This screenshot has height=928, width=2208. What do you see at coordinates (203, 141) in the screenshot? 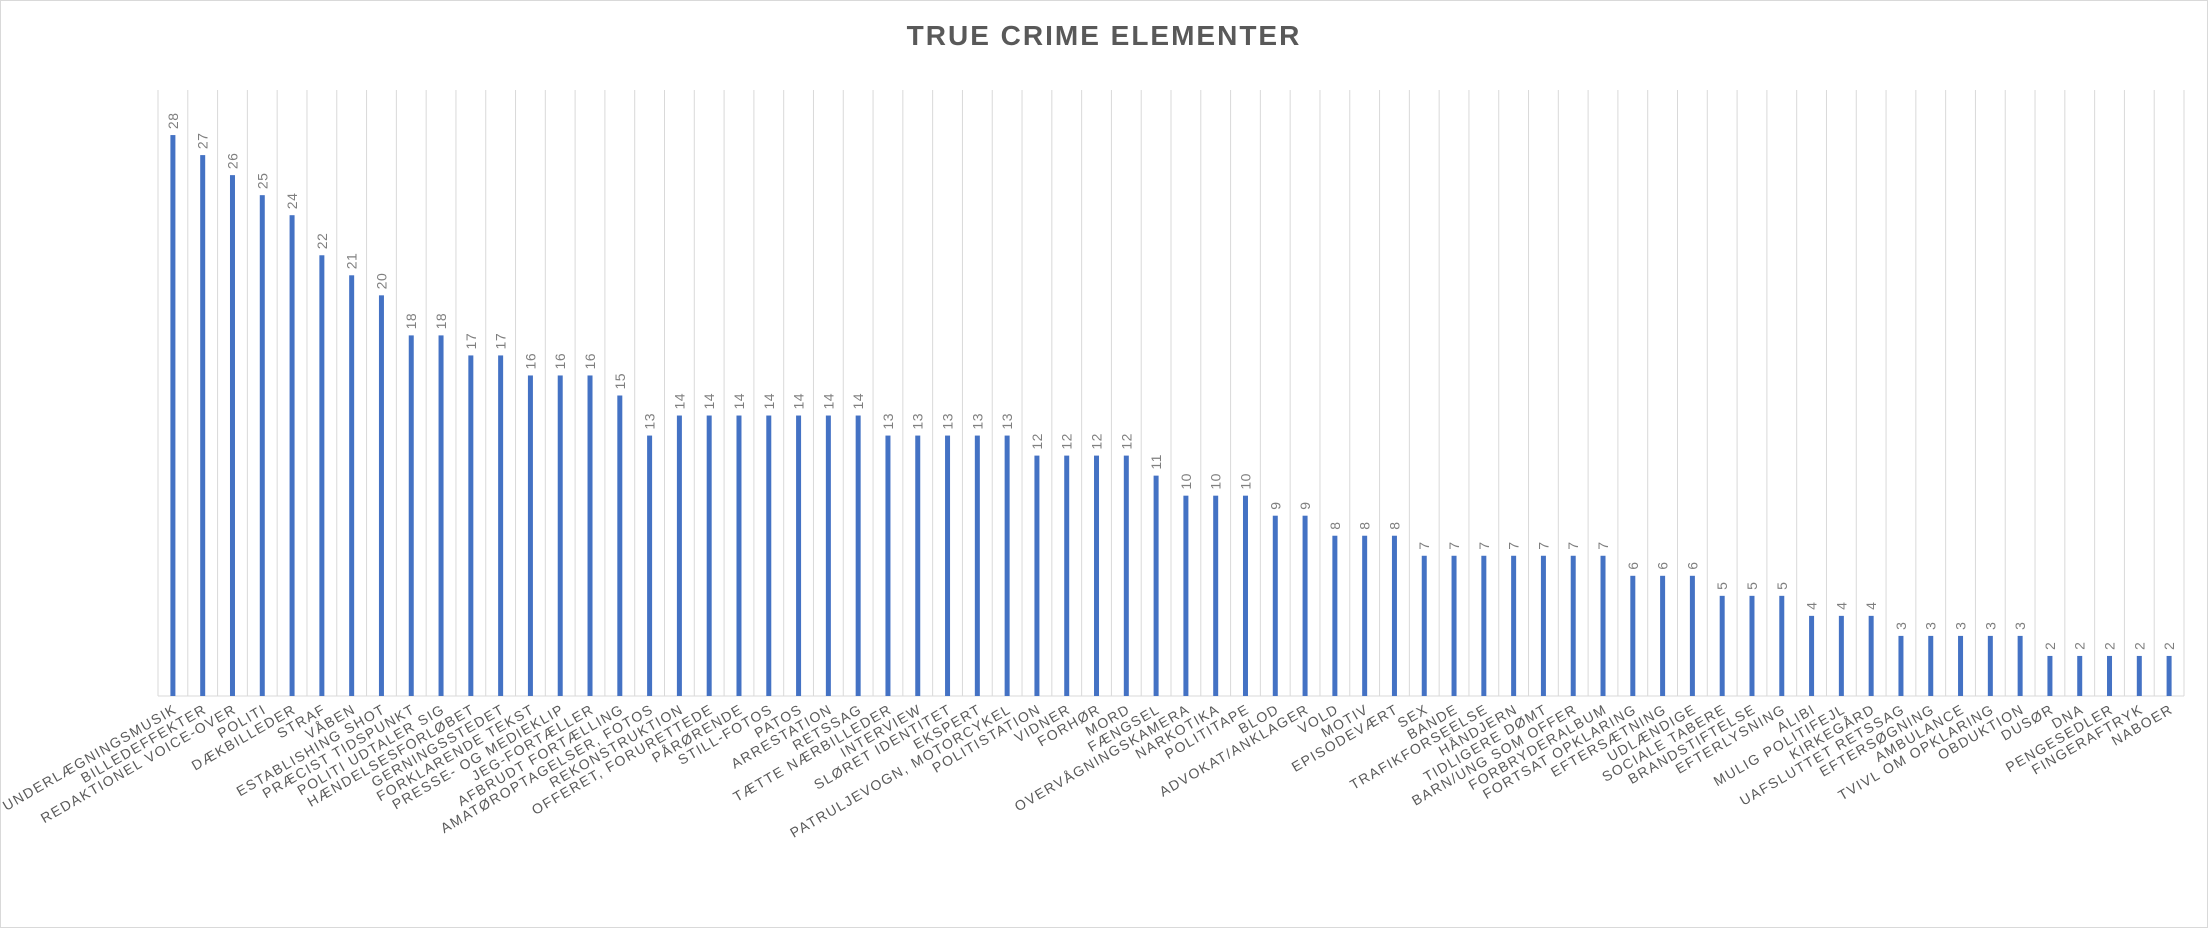
I see `data-label: 27` at bounding box center [203, 141].